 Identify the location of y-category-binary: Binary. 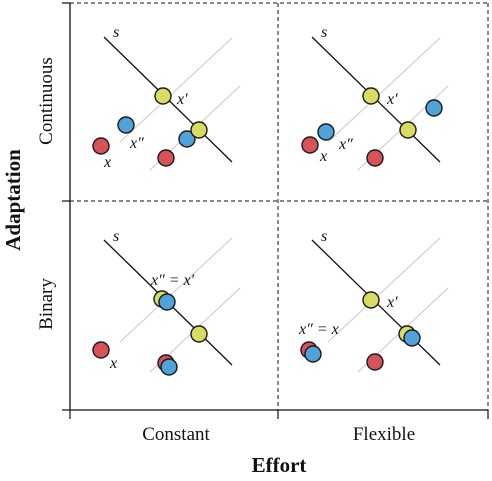
(46, 304).